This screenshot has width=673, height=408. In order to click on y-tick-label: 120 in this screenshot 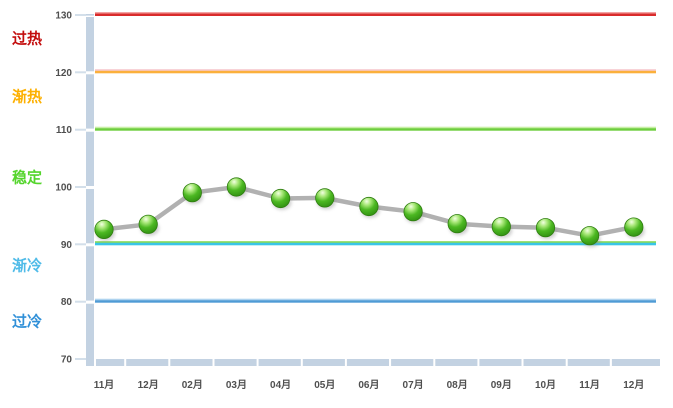, I will do `click(63, 73)`.